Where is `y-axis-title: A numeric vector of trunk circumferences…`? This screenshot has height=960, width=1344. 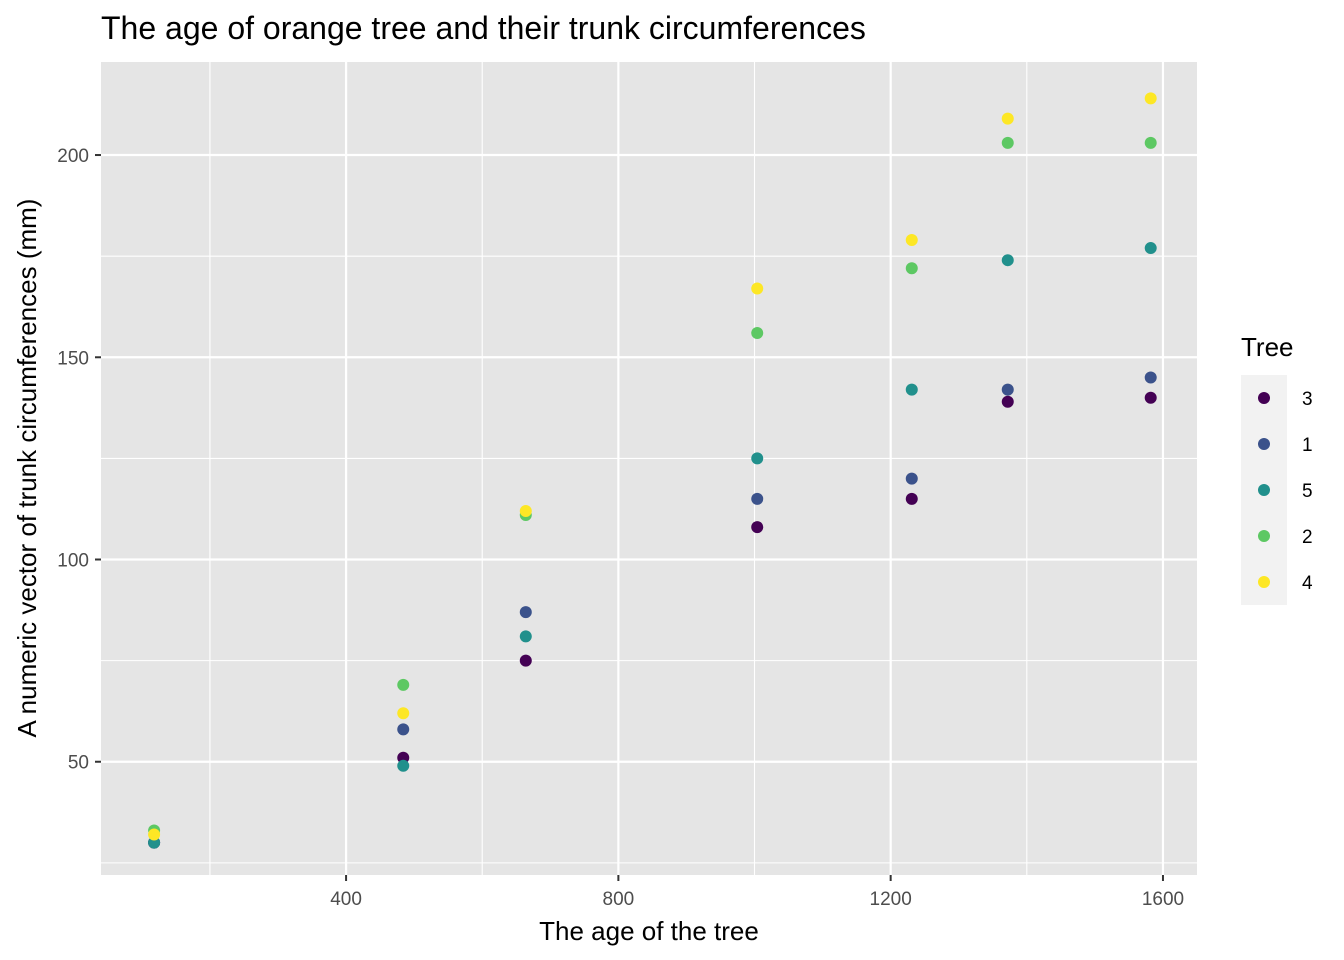
y-axis-title: A numeric vector of trunk circumferences… is located at coordinates (27, 468).